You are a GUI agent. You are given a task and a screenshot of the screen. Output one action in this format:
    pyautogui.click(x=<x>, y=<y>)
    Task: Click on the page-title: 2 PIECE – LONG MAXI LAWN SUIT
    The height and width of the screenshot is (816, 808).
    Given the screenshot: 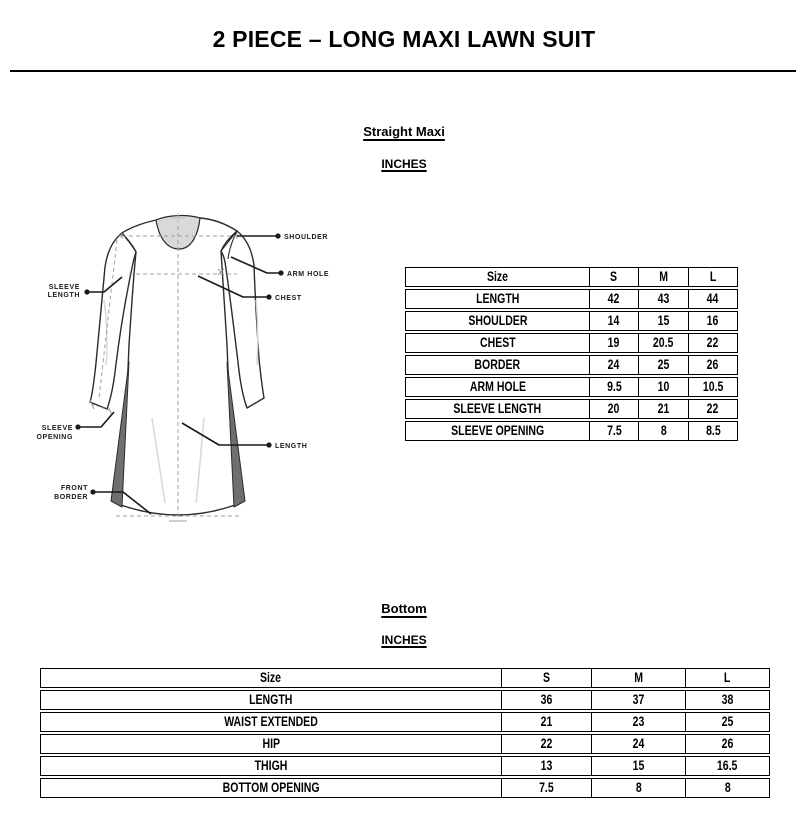 What is the action you would take?
    pyautogui.click(x=404, y=39)
    